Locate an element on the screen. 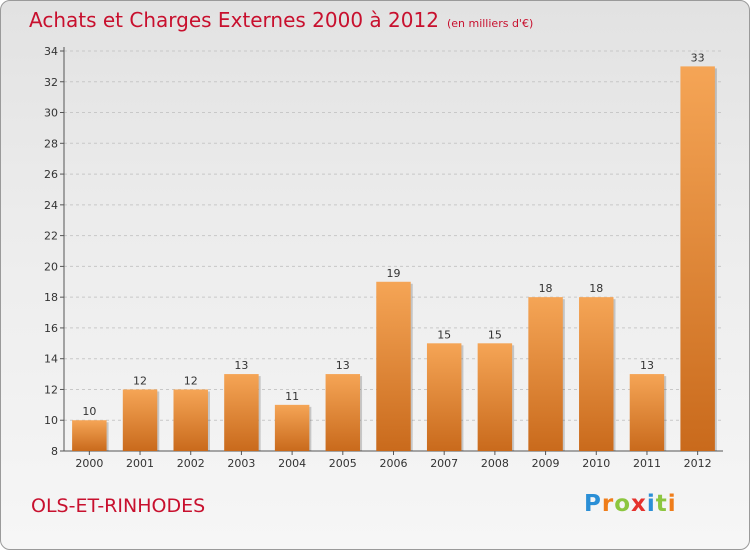  x-tick-label: 2001 is located at coordinates (140, 463).